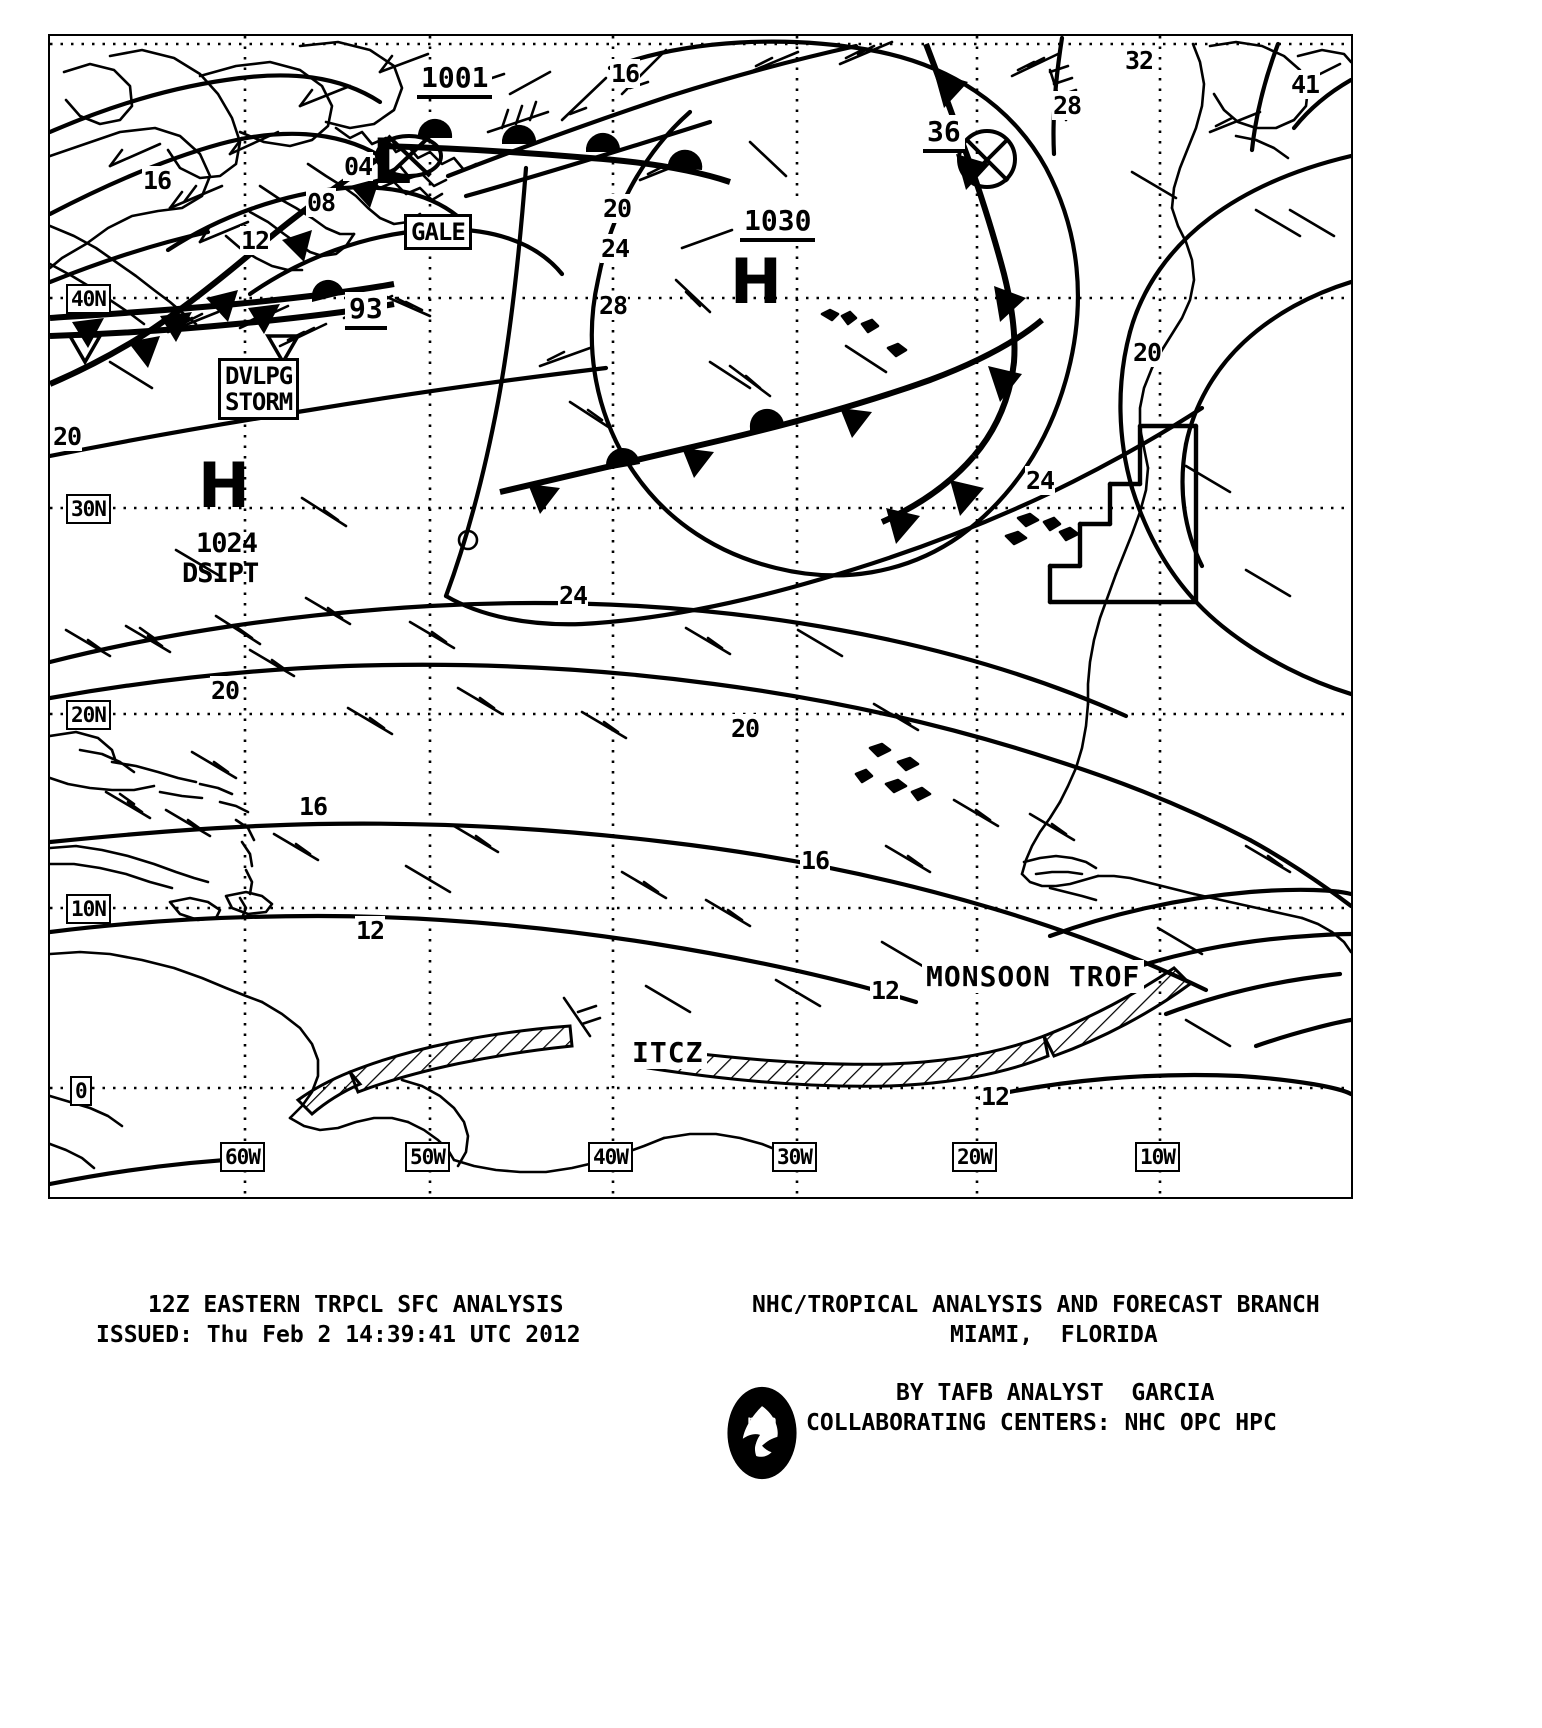 This screenshot has width=1542, height=1728. Describe the element at coordinates (956, 308) in the screenshot. I see `cold-front-east-barbs` at that location.